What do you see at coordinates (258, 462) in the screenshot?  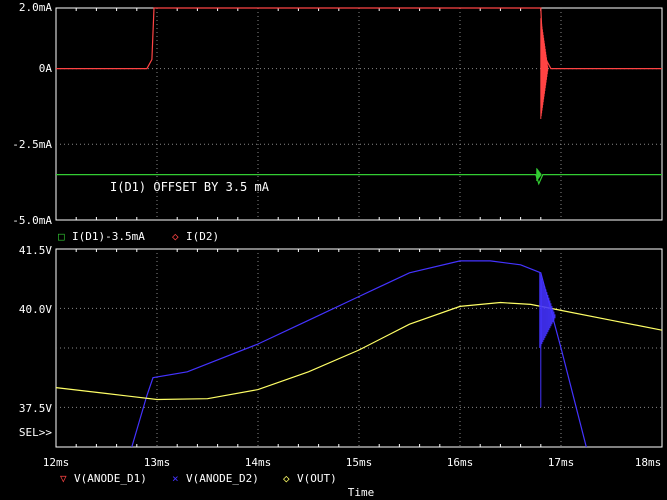 I see `x-tick-14ms: 14ms` at bounding box center [258, 462].